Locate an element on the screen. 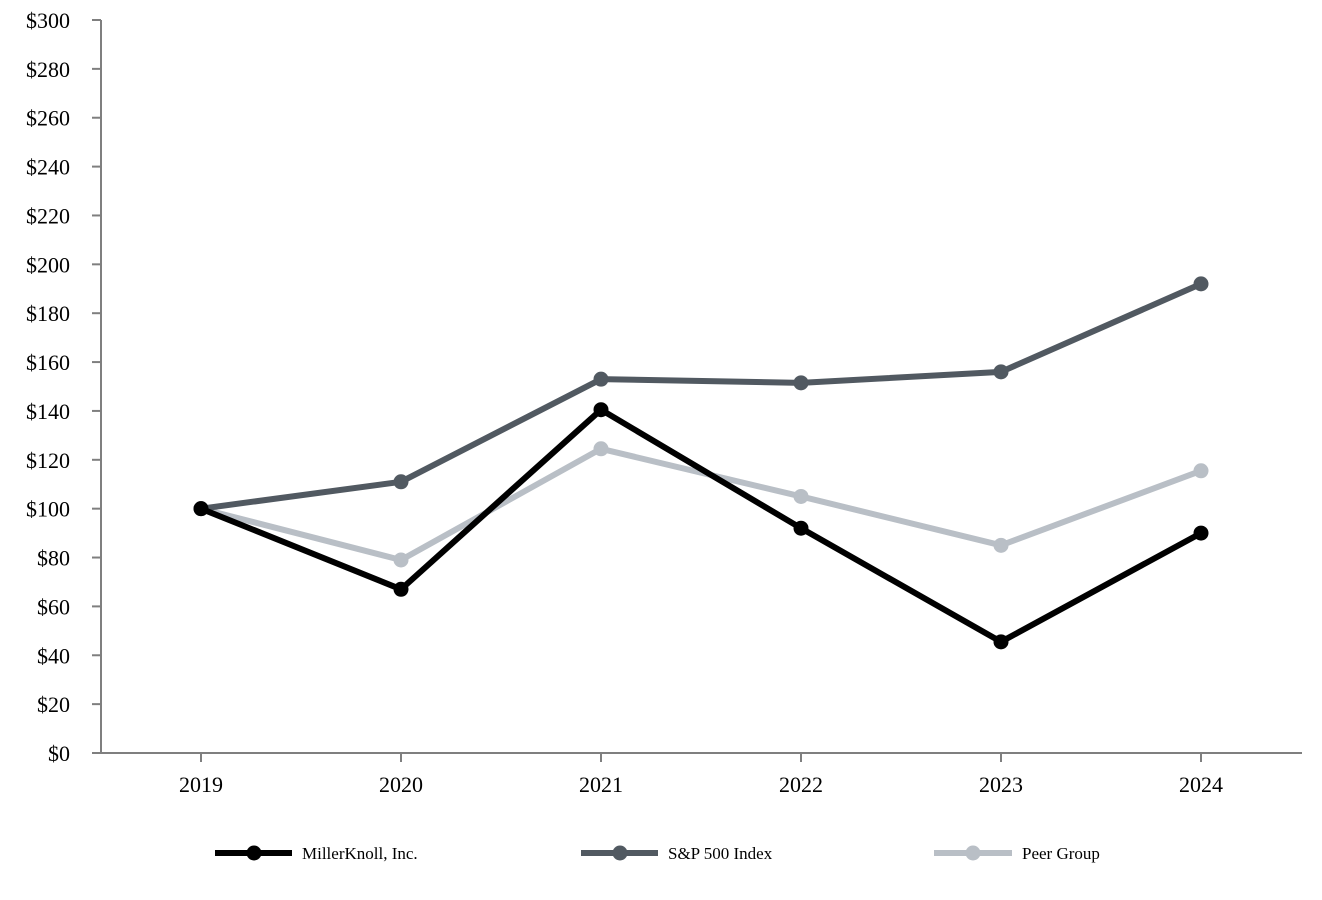 Image resolution: width=1322 pixels, height=900 pixels. y-tick-label: $40 is located at coordinates (53, 655).